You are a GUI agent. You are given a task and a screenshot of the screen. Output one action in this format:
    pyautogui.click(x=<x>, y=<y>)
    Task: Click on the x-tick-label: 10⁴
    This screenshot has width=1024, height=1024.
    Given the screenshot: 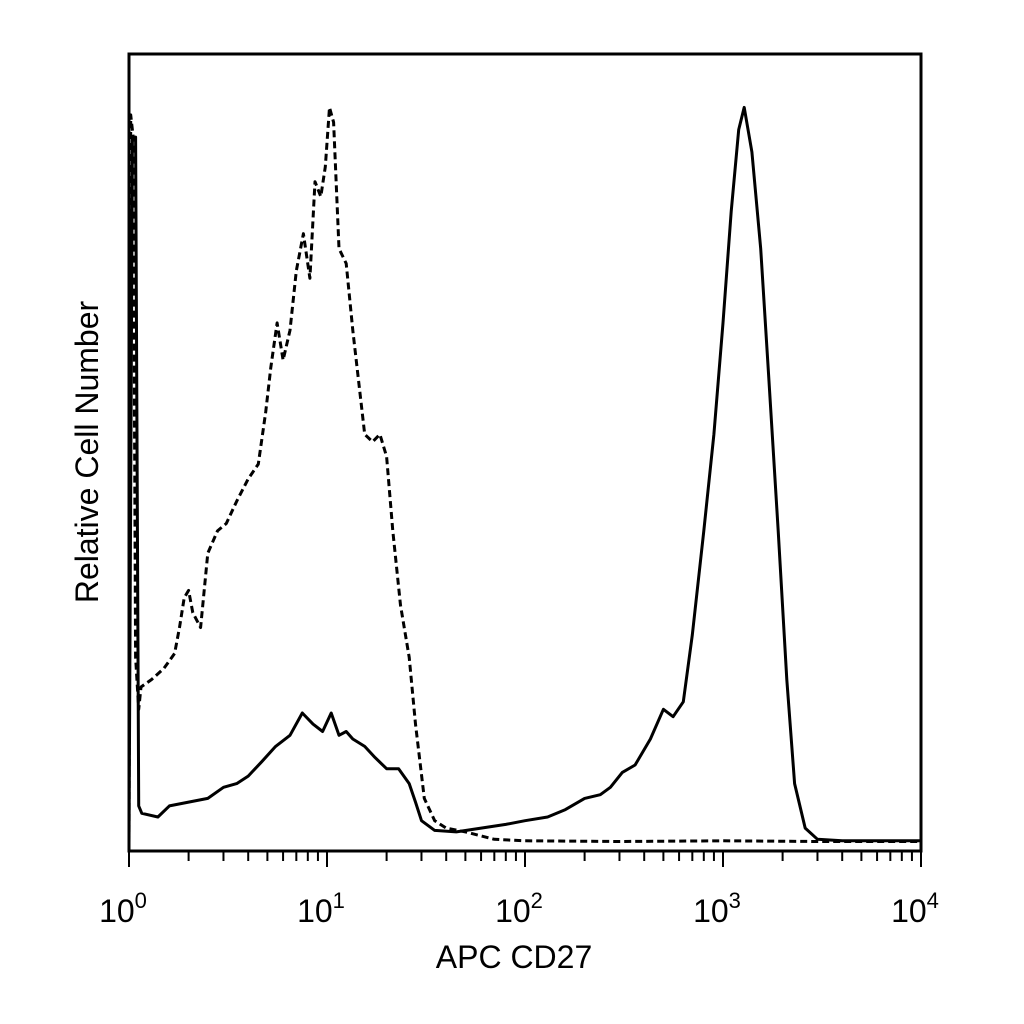 What is the action you would take?
    pyautogui.click(x=915, y=908)
    